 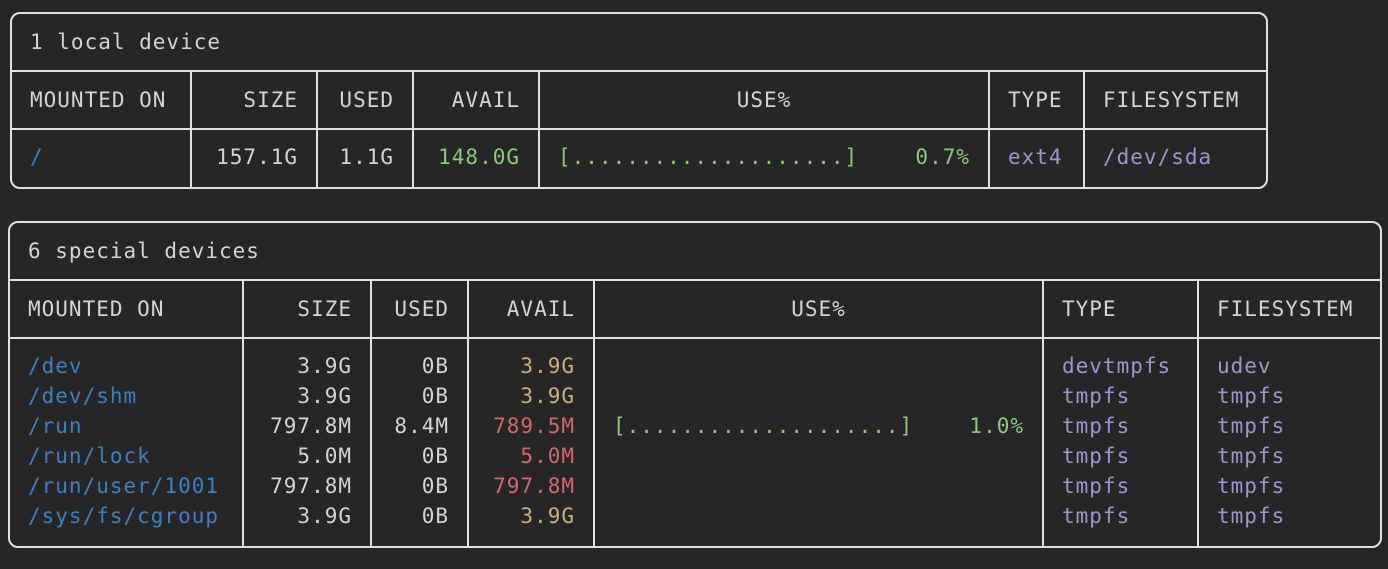 What do you see at coordinates (324, 456) in the screenshot?
I see `cell-size: 5.0M` at bounding box center [324, 456].